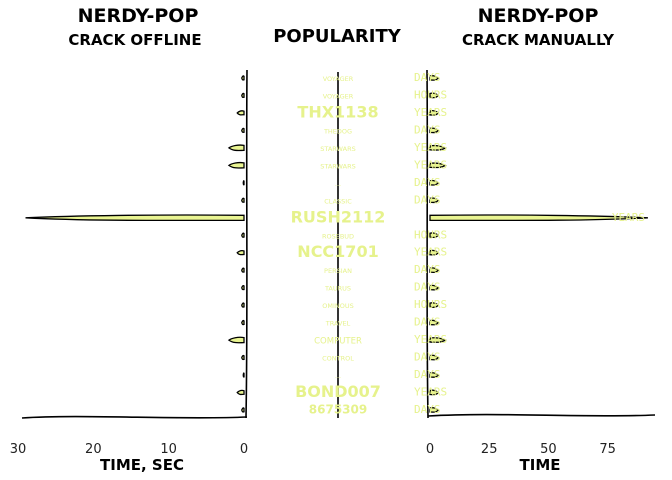 The width and height of the screenshot is (672, 480). Describe the element at coordinates (607, 449) in the screenshot. I see `right-x-tick-label: 75` at that location.